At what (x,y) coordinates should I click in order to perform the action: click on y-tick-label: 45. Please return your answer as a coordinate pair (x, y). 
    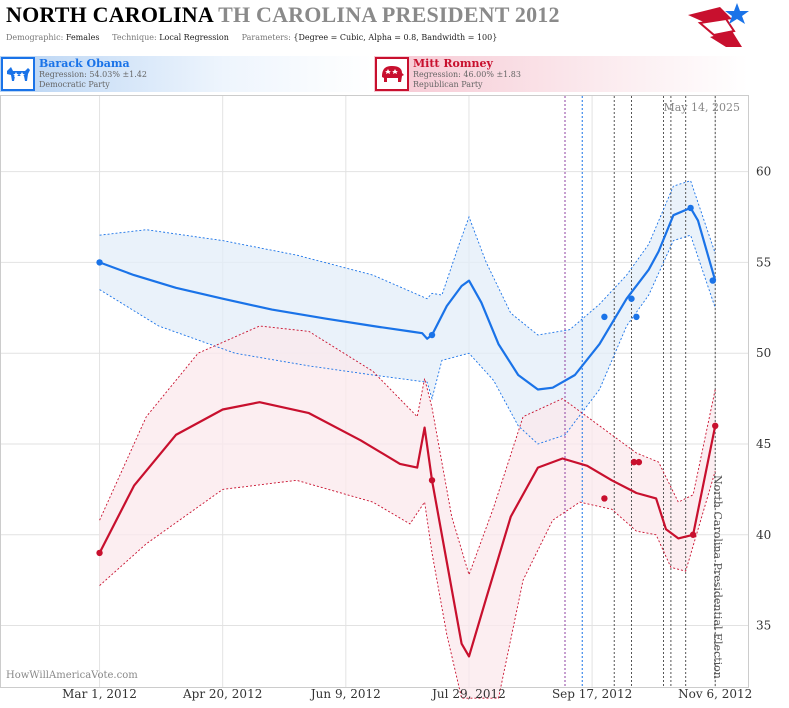
    Looking at the image, I should click on (763, 444).